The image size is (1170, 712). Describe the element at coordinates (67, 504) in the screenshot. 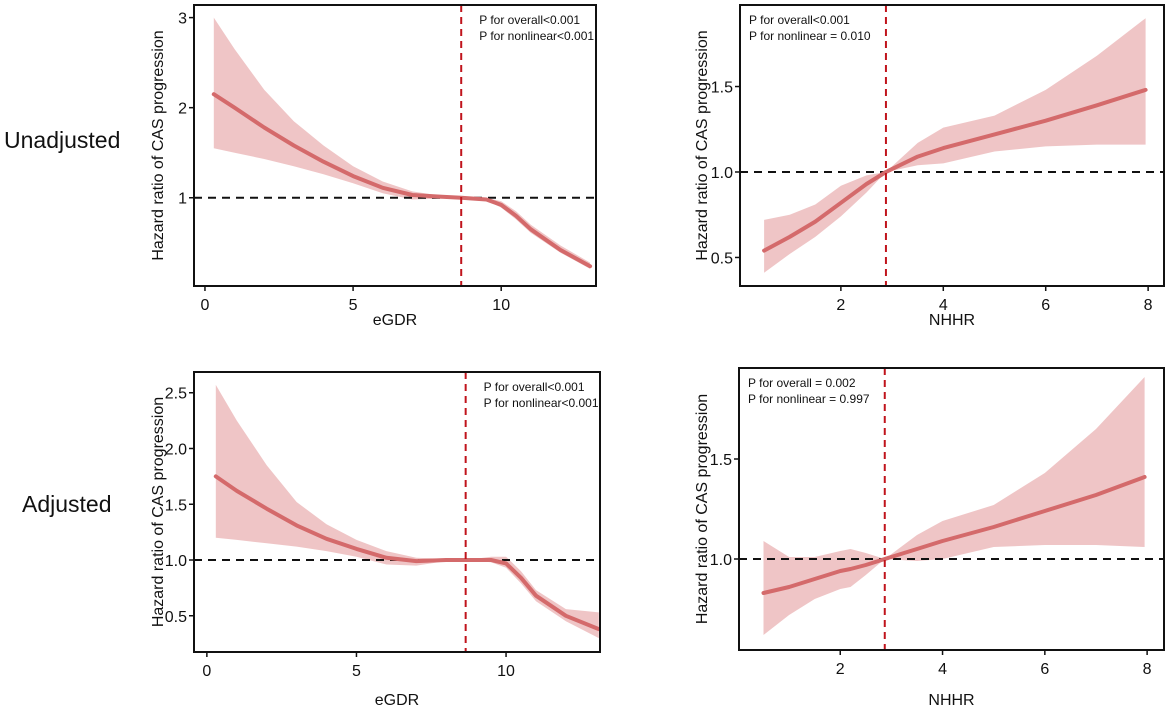

I see `row-label-adjusted: Adjusted` at that location.